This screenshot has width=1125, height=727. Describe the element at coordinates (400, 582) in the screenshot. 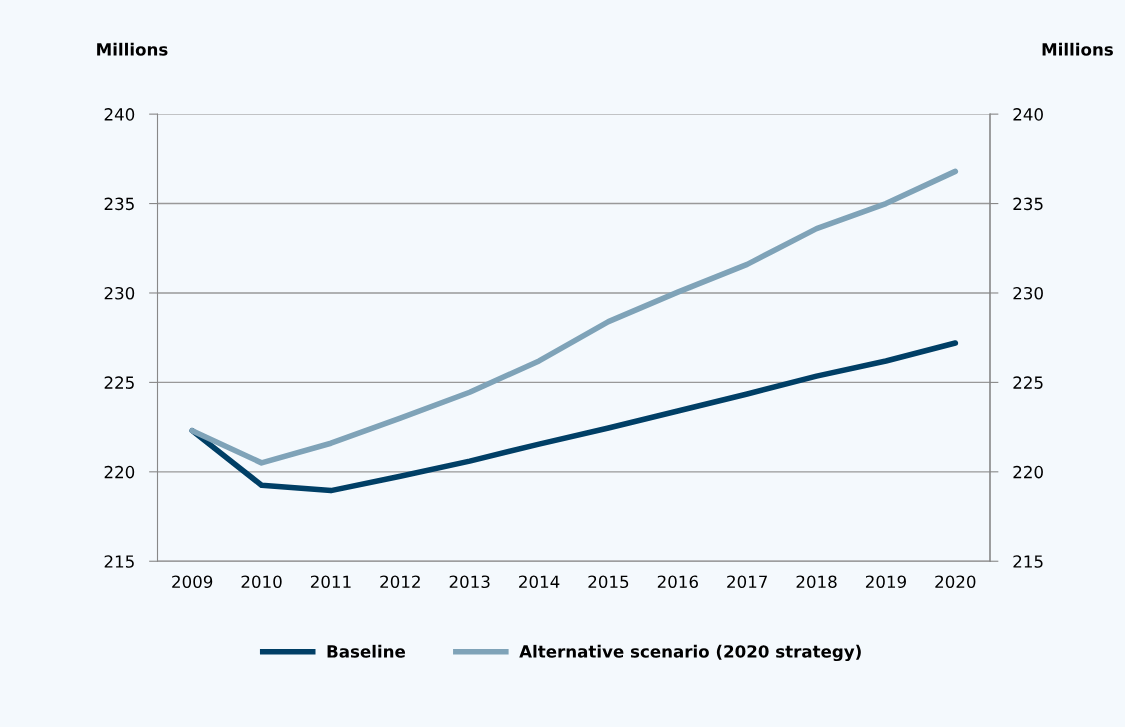

I see `x-tick-label: 2012` at that location.